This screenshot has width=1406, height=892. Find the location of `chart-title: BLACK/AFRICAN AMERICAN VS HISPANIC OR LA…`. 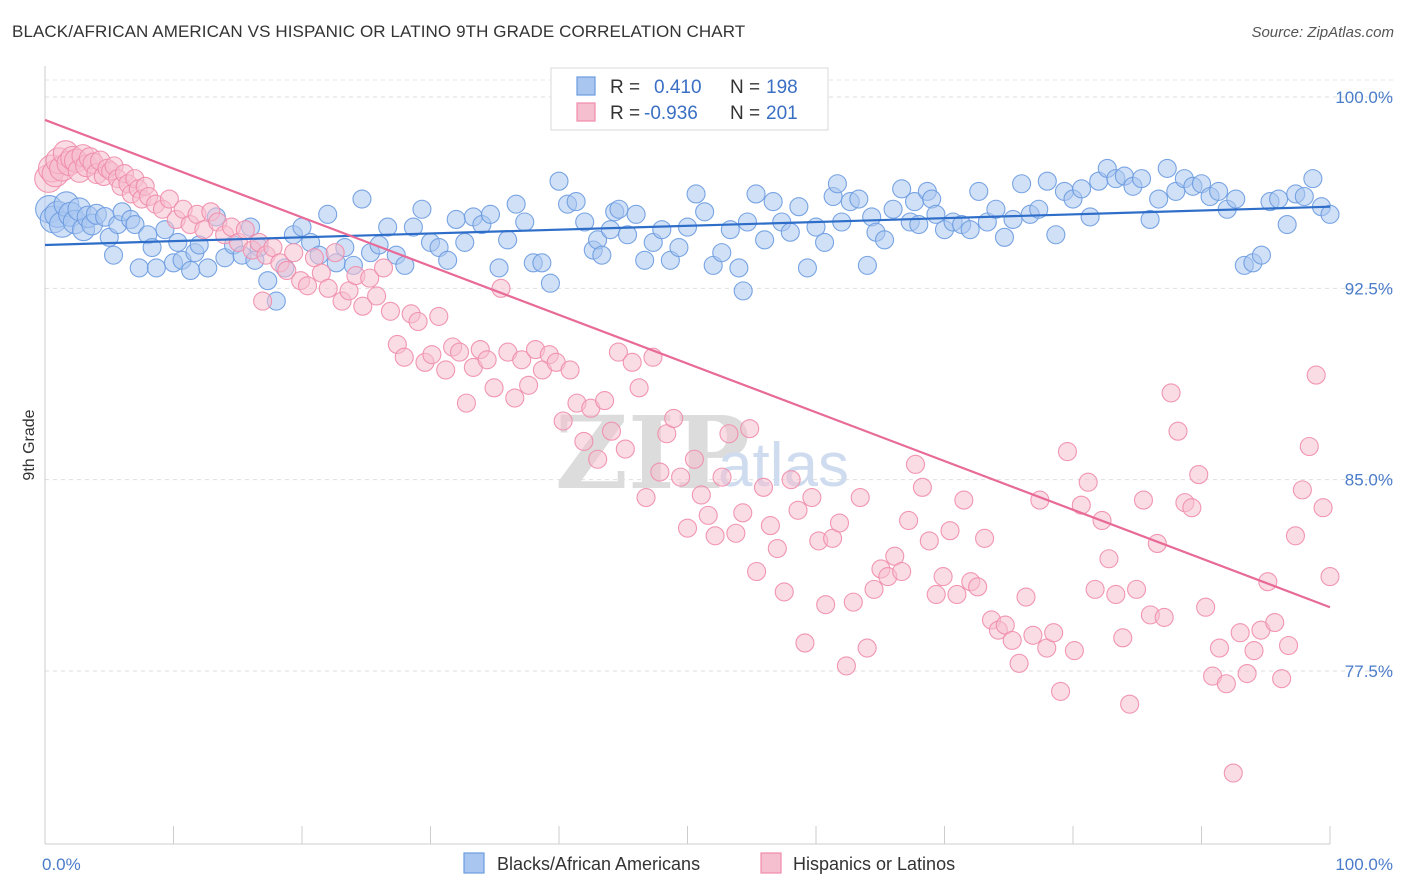

chart-title: BLACK/AFRICAN AMERICAN VS HISPANIC OR LA… is located at coordinates (379, 31).